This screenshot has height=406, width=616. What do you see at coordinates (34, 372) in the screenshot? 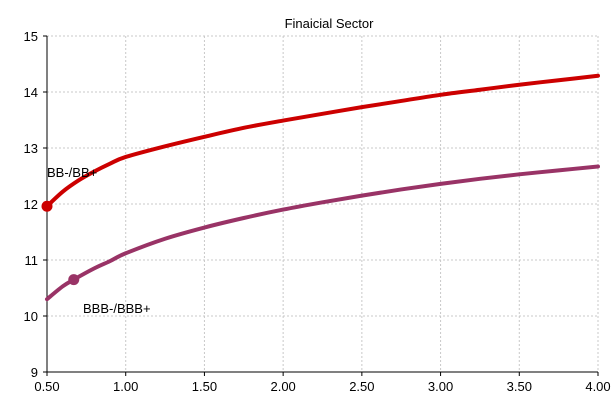
I see `y-tick-label: 9` at bounding box center [34, 372].